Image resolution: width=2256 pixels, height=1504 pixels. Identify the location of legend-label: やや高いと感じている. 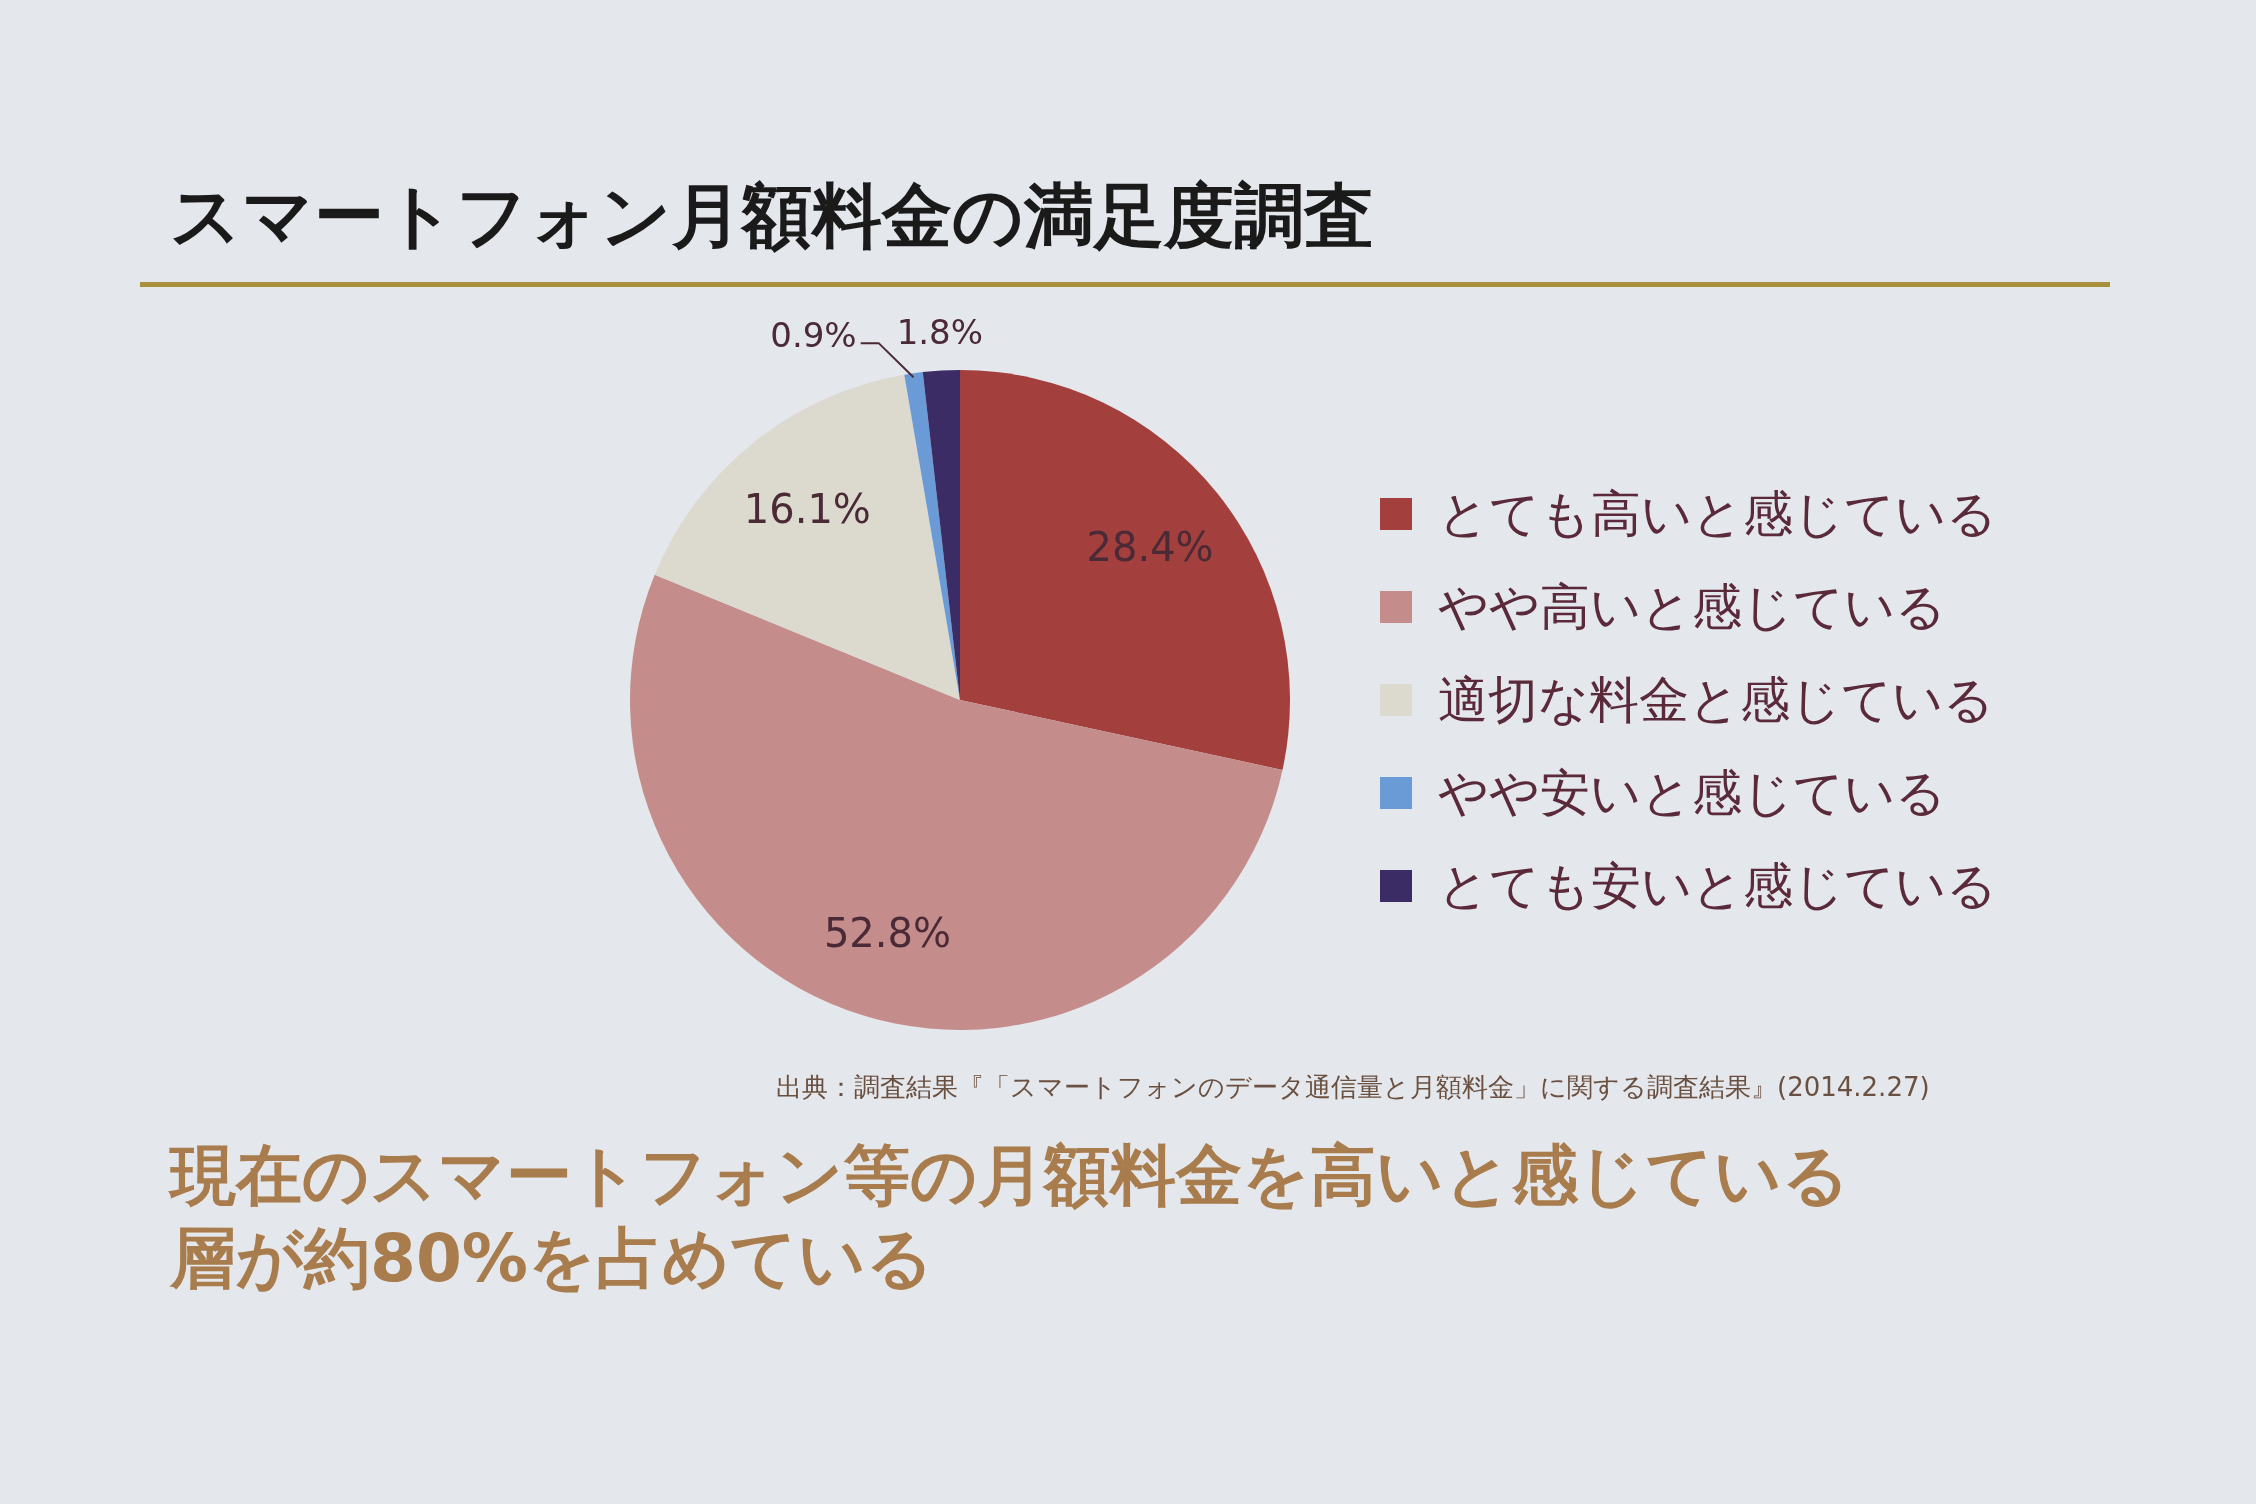
(1692, 607).